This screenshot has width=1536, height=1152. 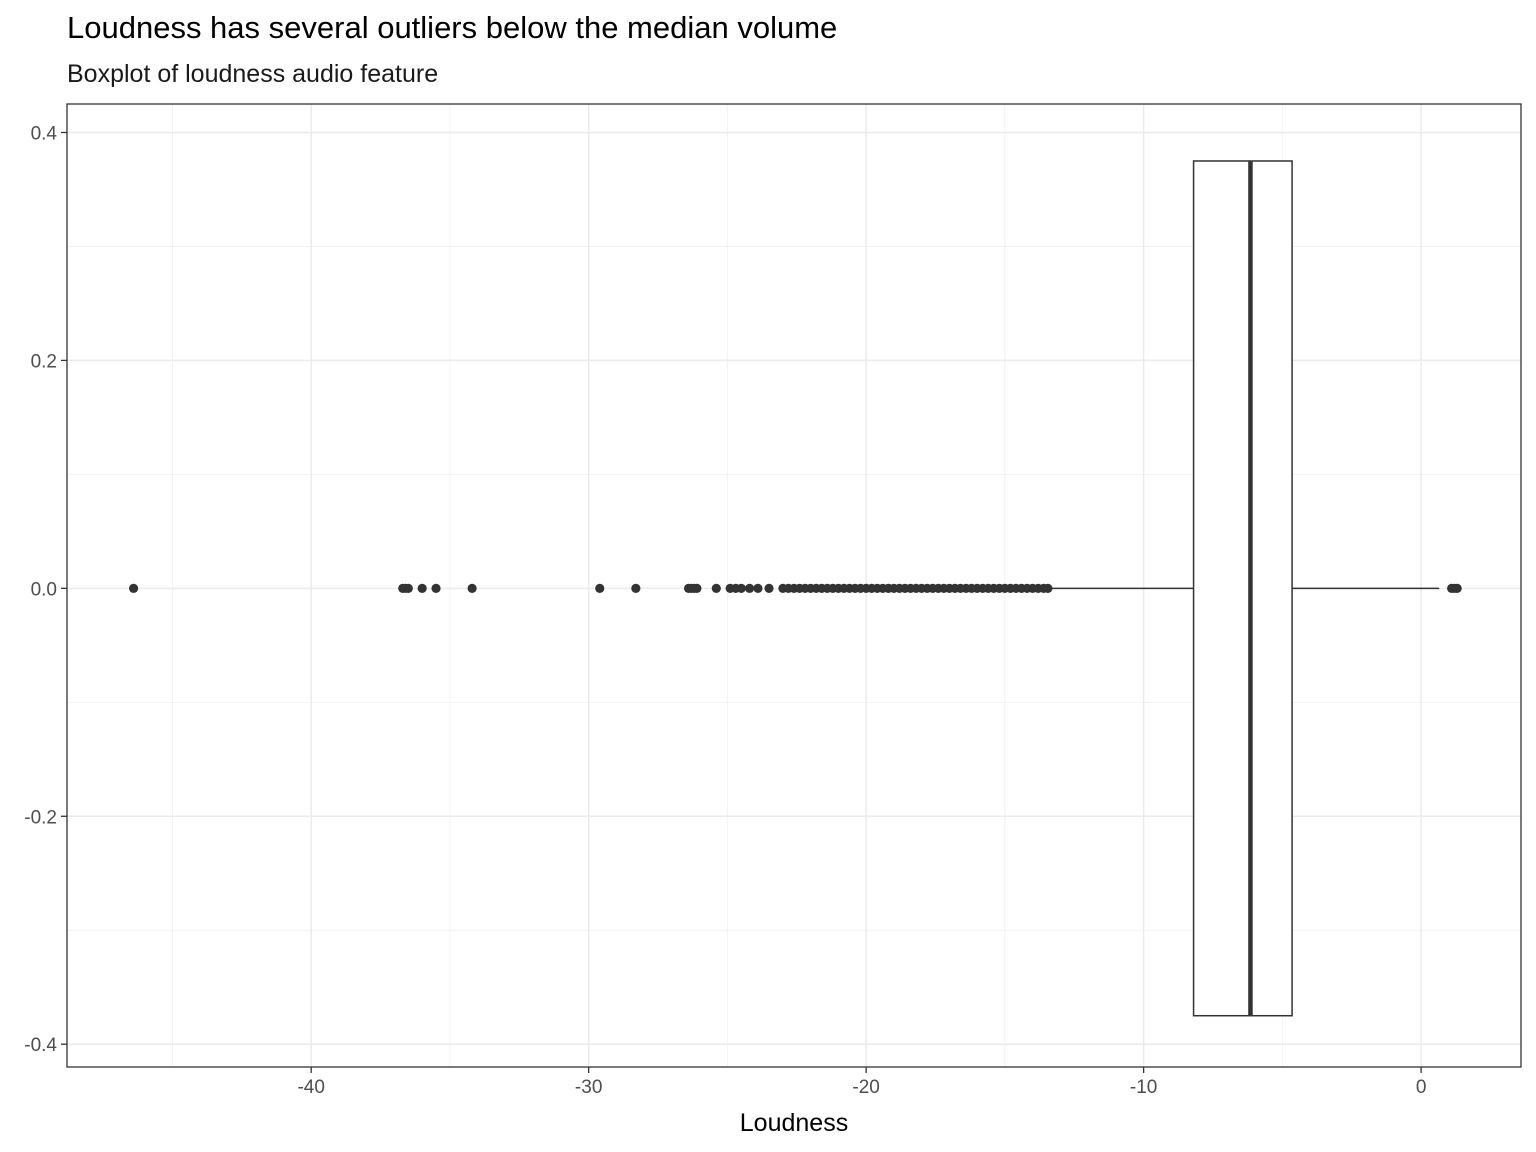 I want to click on x-tick-label: -40, so click(x=310, y=1087).